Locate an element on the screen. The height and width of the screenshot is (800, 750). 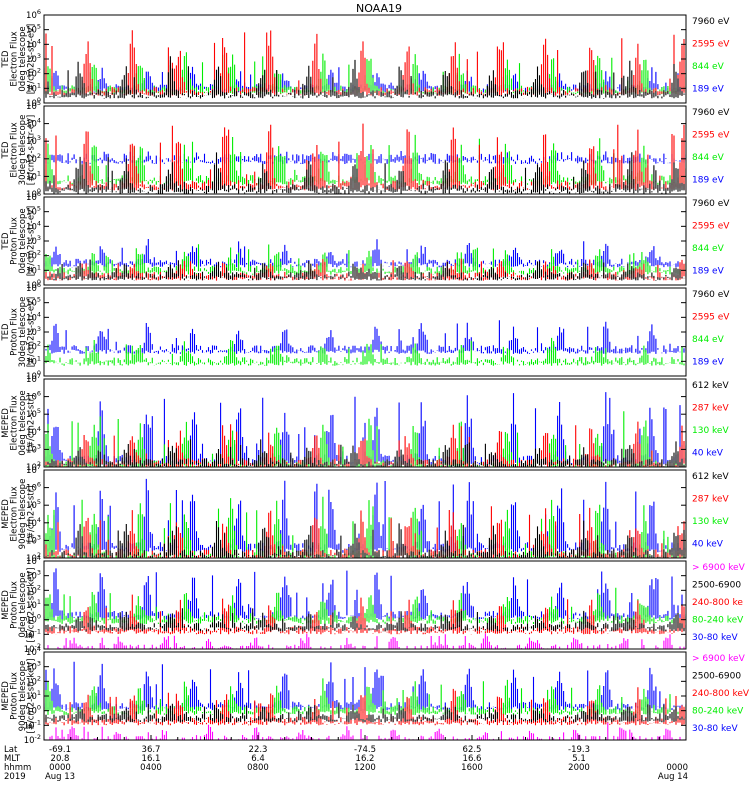
legend-entry: 240-800 ke is located at coordinates (717, 603).